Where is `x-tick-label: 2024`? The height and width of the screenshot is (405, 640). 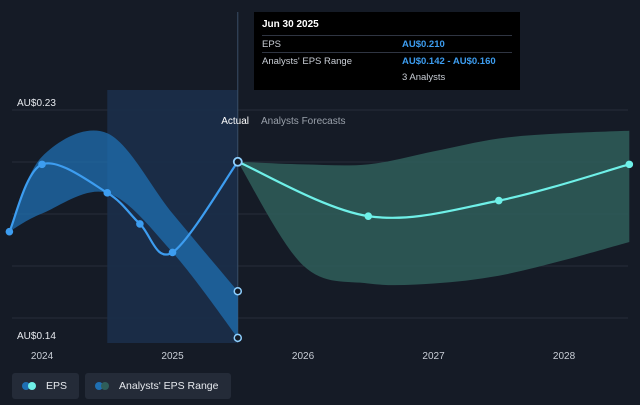
x-tick-label: 2024 is located at coordinates (42, 356).